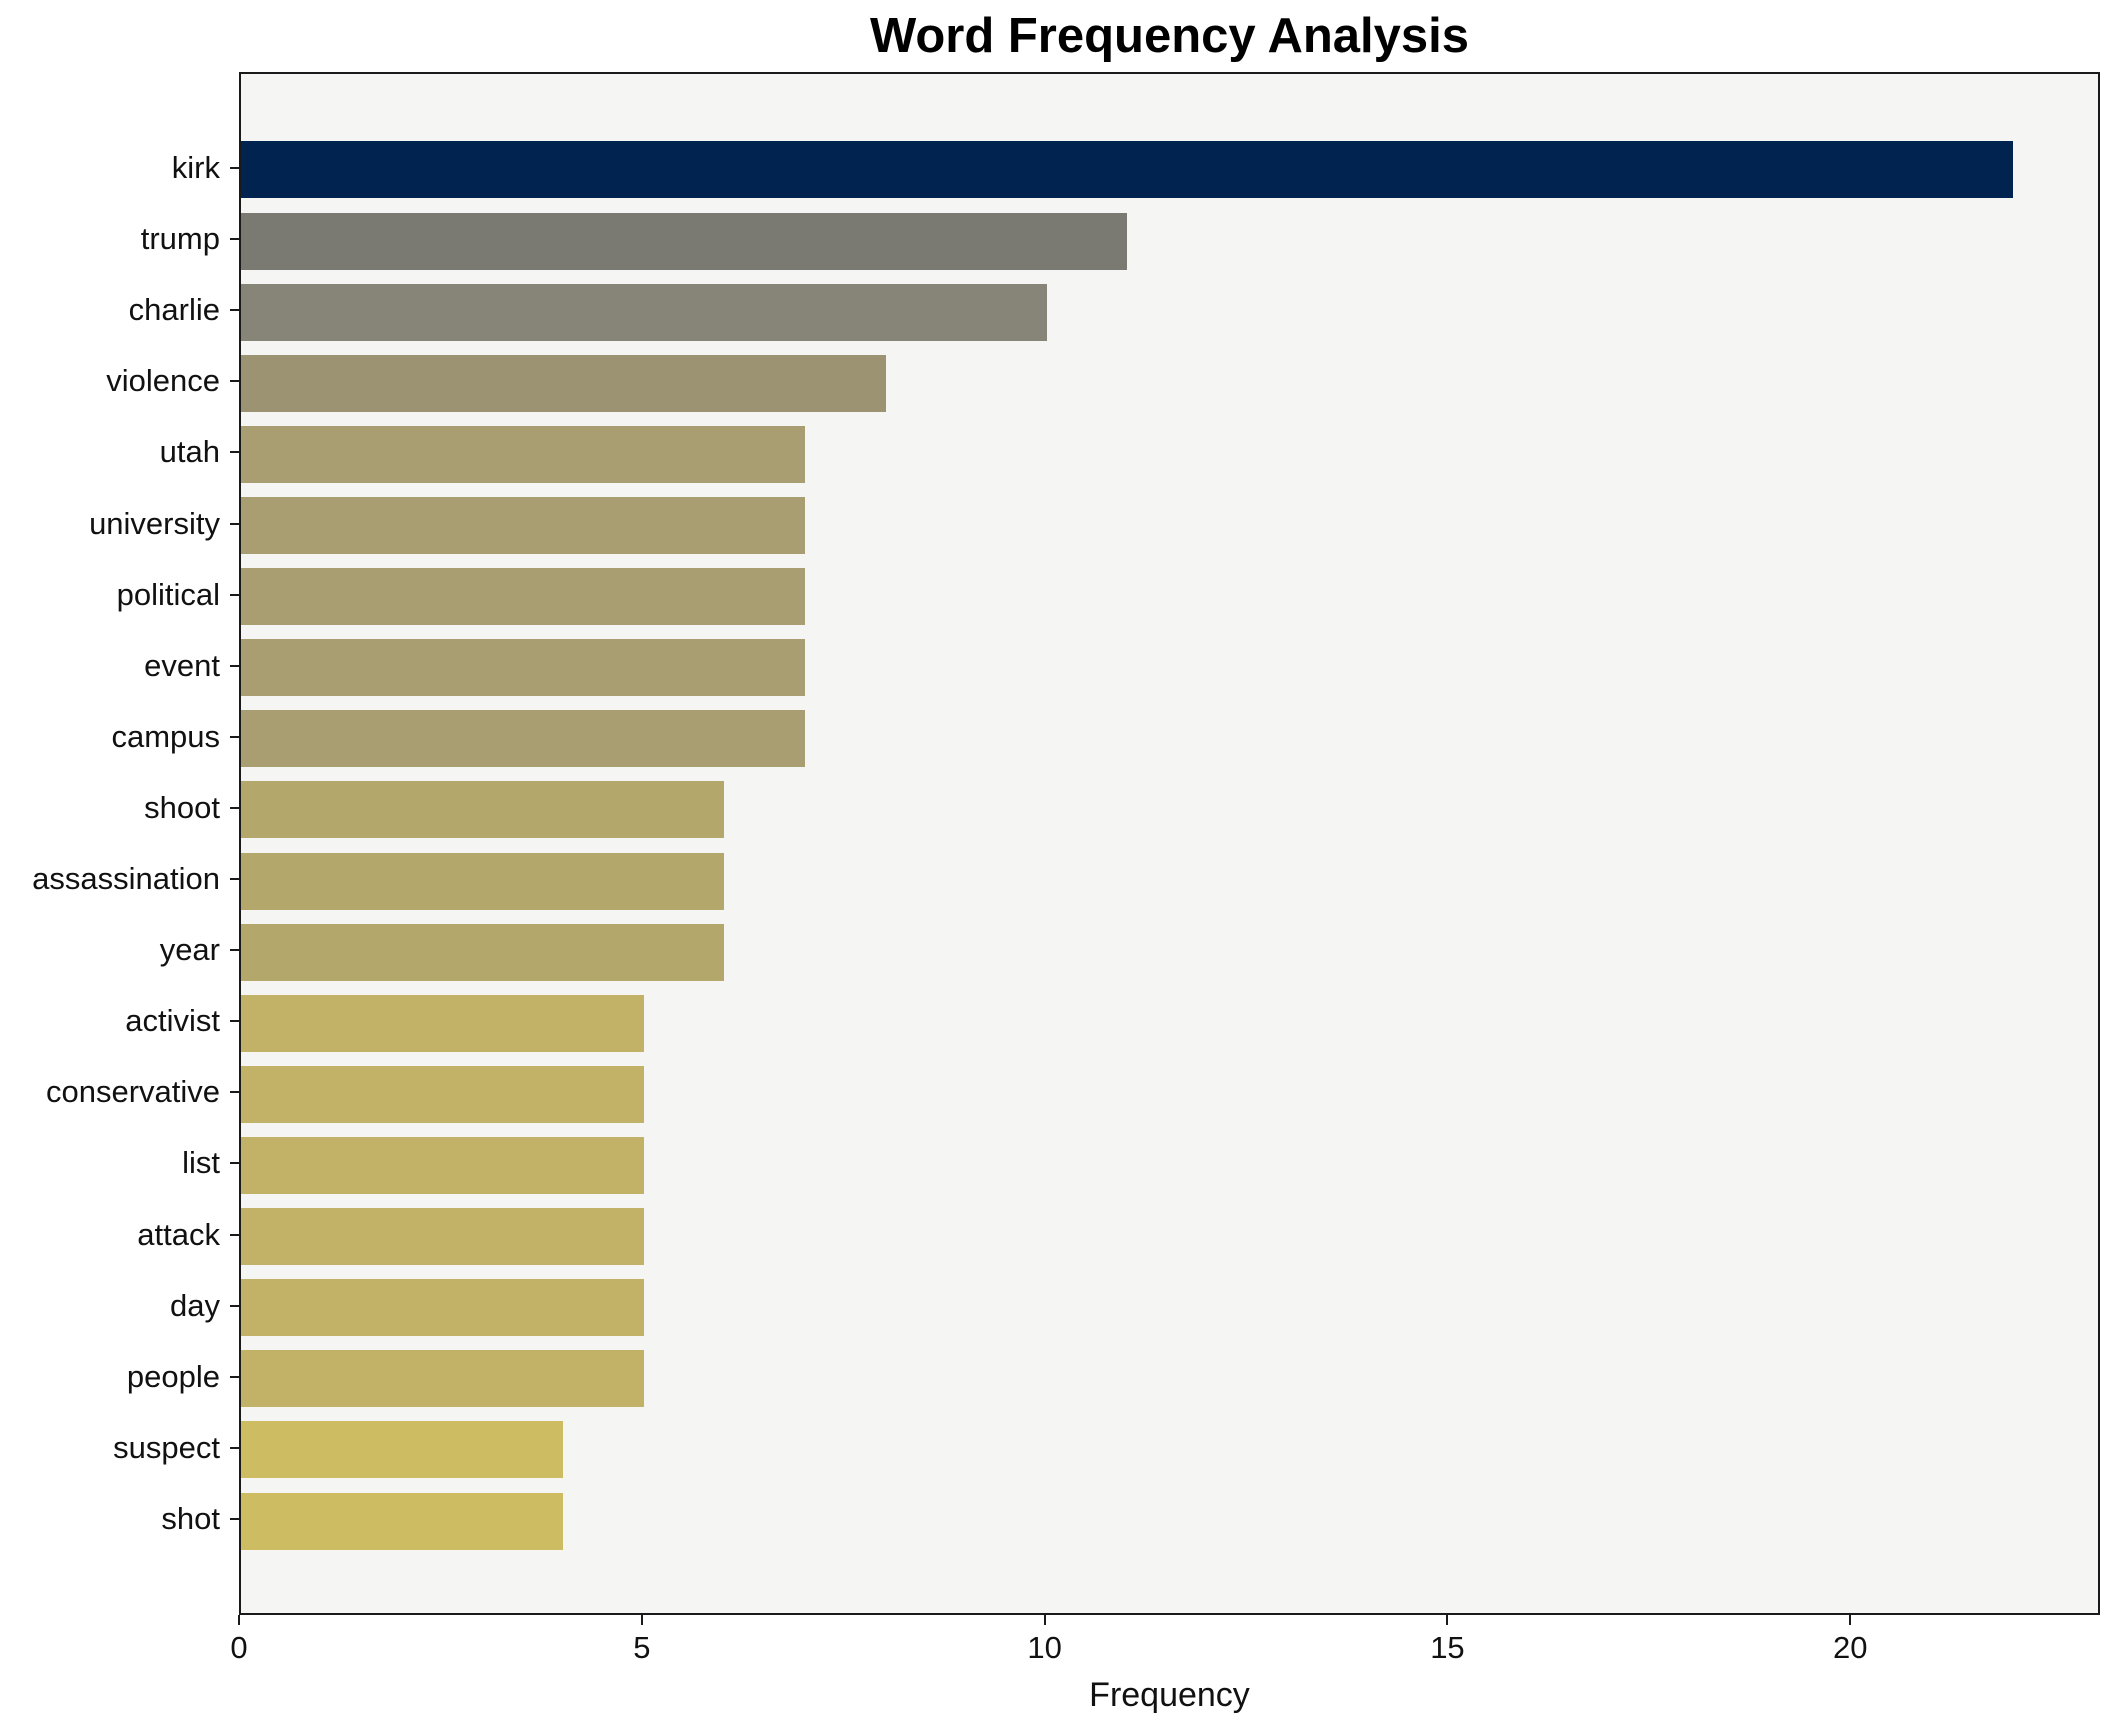 The height and width of the screenshot is (1722, 2121). I want to click on bar-event, so click(523, 668).